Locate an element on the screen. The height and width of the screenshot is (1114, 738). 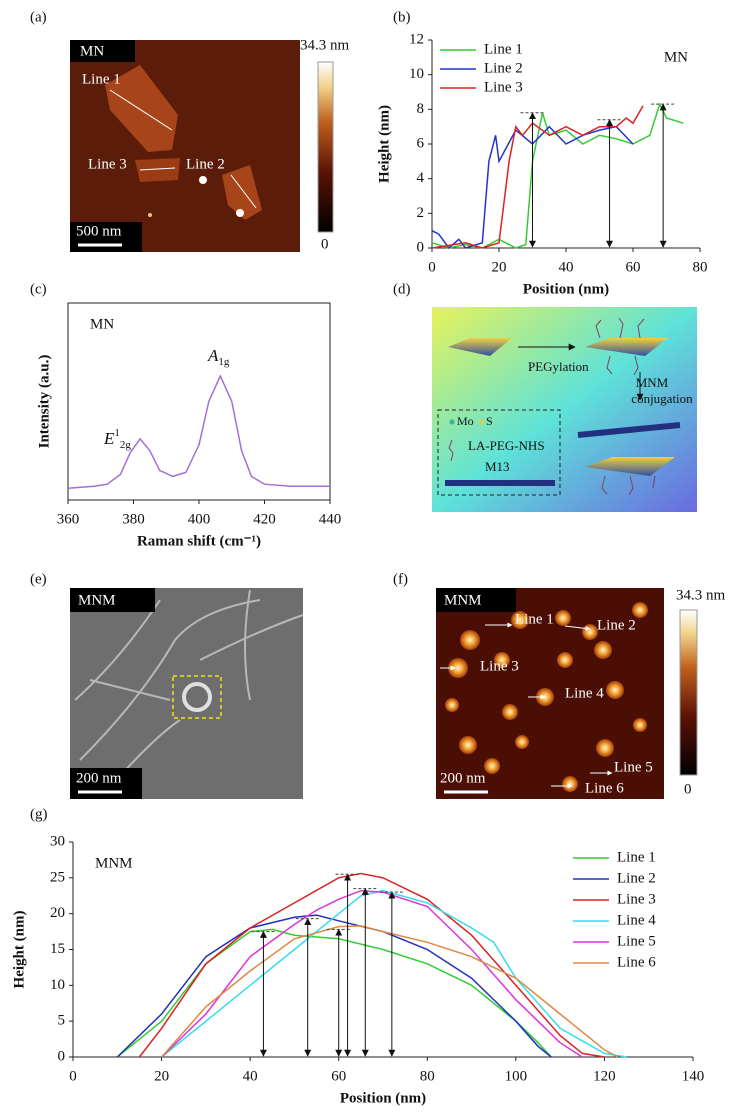
panel-label: (g) is located at coordinates (39, 814).